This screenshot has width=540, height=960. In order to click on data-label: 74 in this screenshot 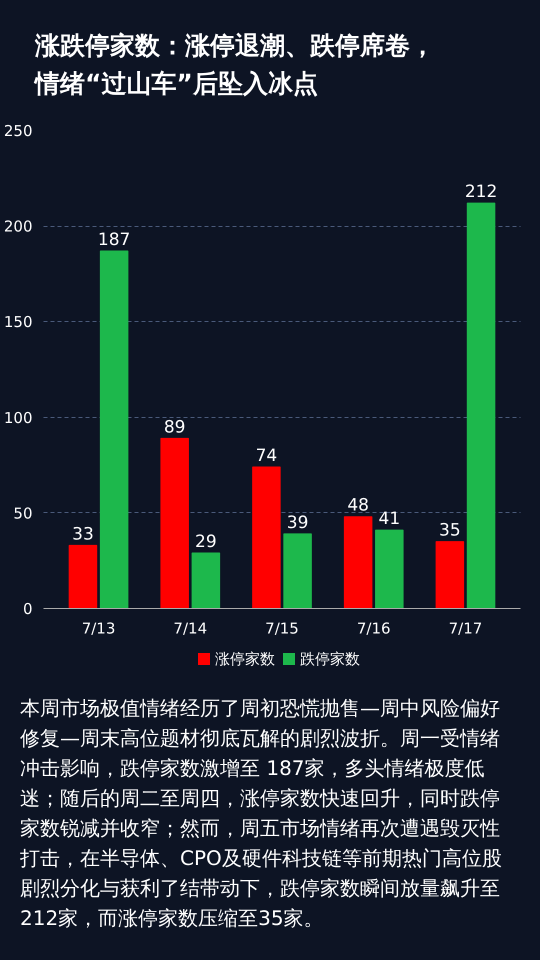, I will do `click(267, 456)`.